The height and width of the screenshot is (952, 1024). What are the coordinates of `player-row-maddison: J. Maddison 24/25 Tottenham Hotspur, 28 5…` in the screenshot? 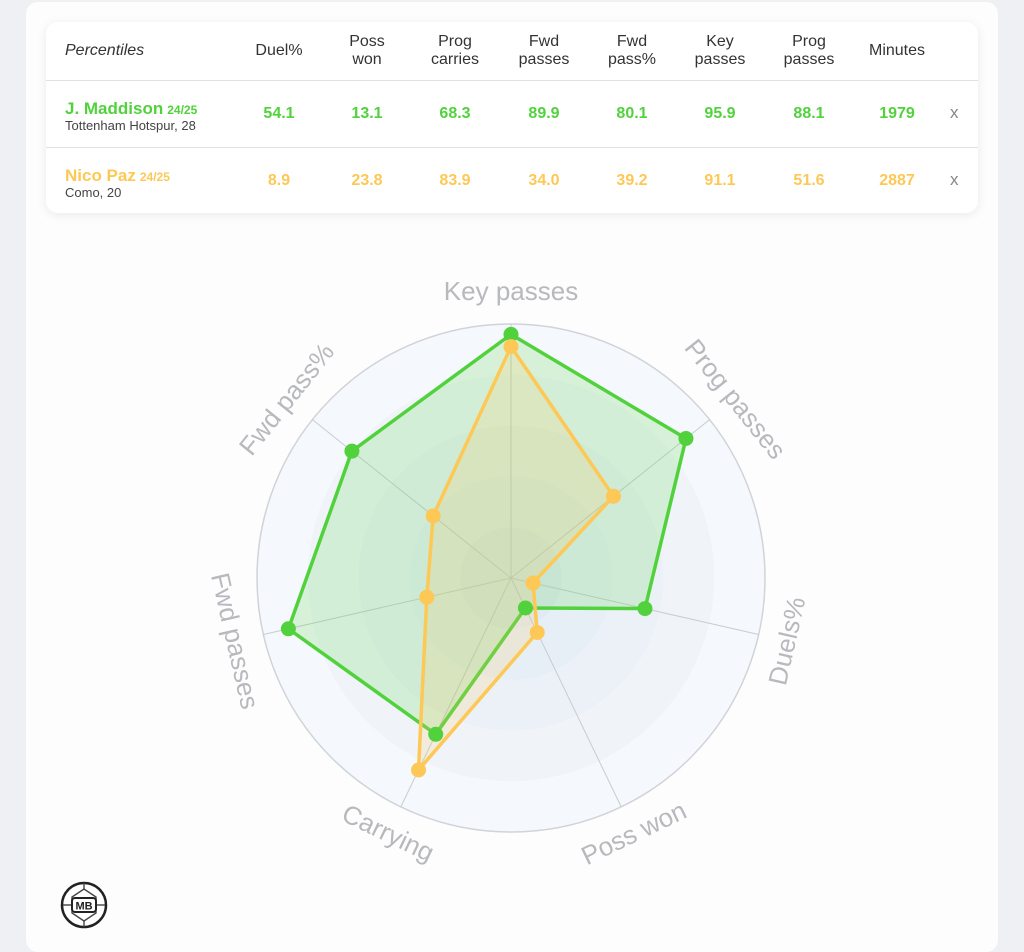 It's located at (512, 114).